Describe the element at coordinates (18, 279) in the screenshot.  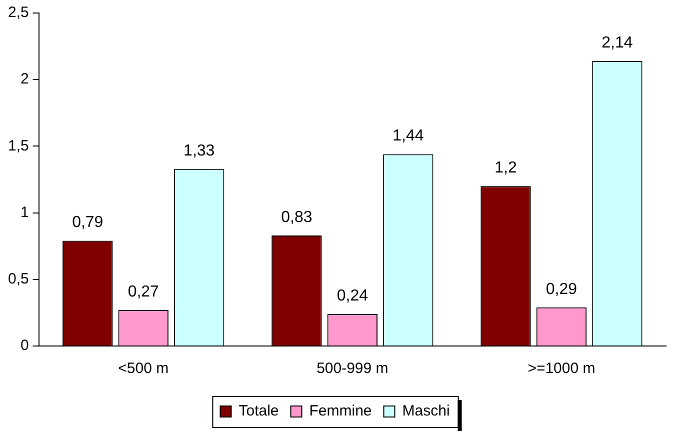
I see `y-tick-label: 0,5` at that location.